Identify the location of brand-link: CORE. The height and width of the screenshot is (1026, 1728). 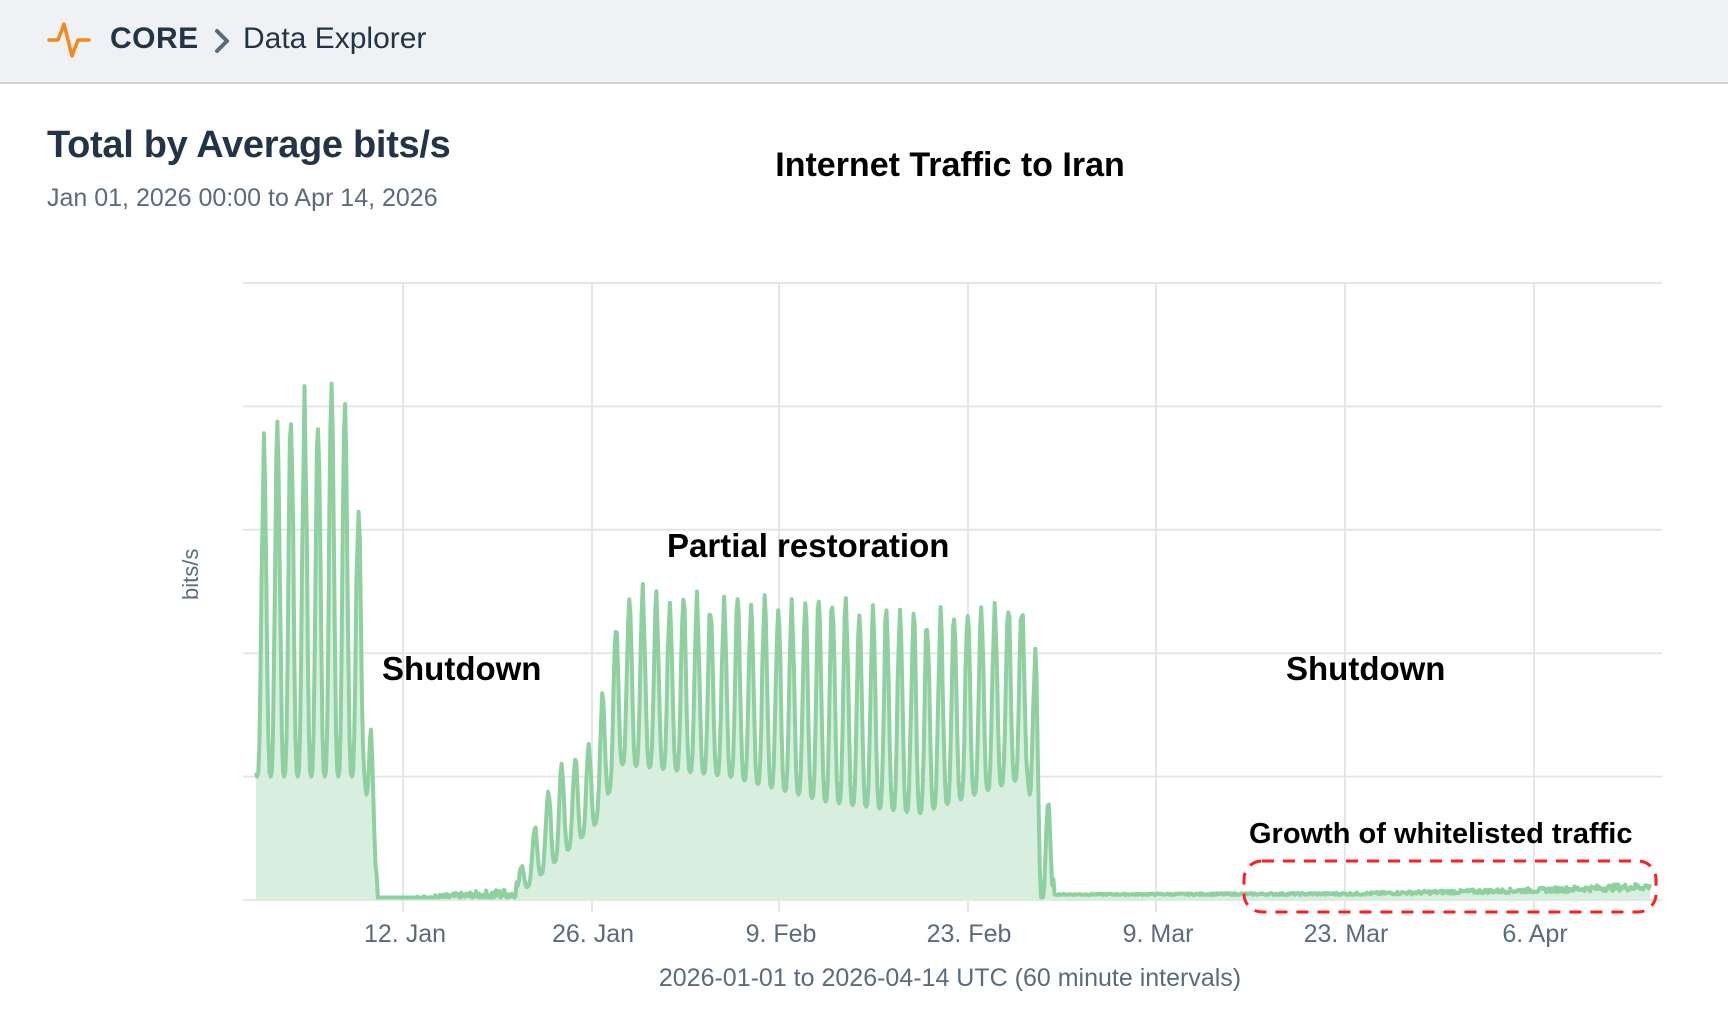
(154, 38).